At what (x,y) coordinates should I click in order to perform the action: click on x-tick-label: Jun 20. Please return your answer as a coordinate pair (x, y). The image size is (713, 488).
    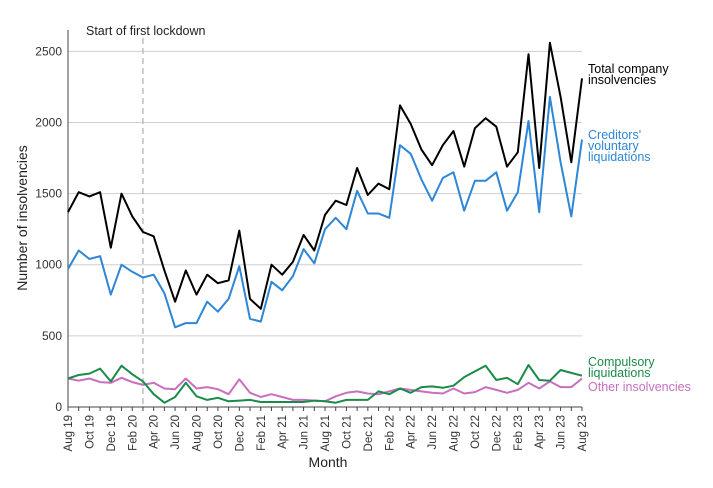
    Looking at the image, I should click on (176, 432).